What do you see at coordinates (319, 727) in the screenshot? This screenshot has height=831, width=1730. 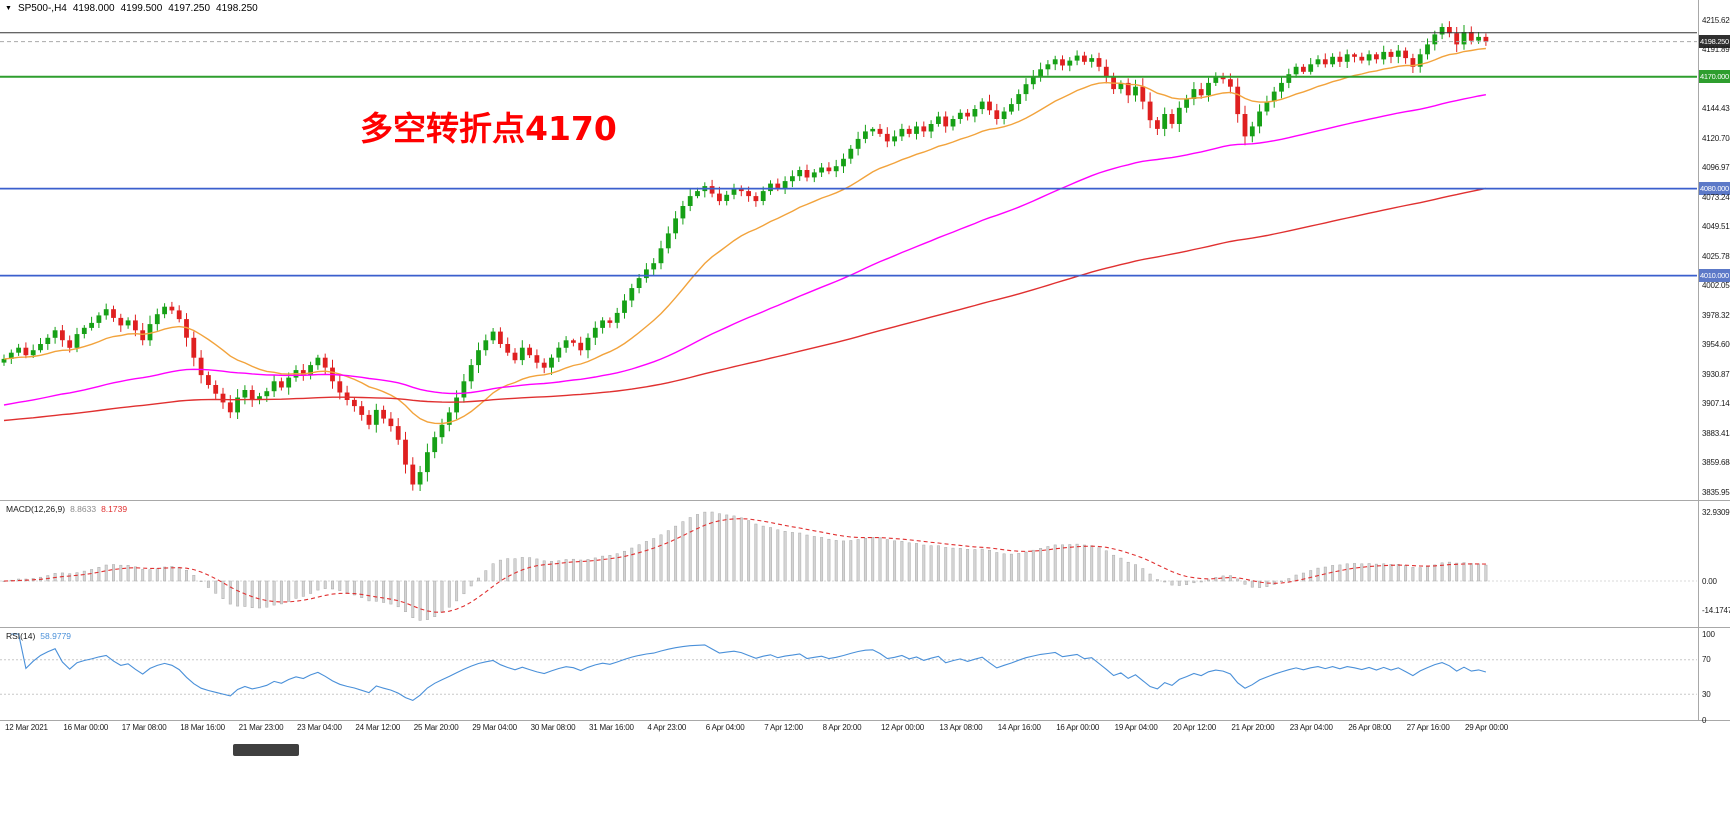 I see `time-axis-label: 23 Mar 04:00` at bounding box center [319, 727].